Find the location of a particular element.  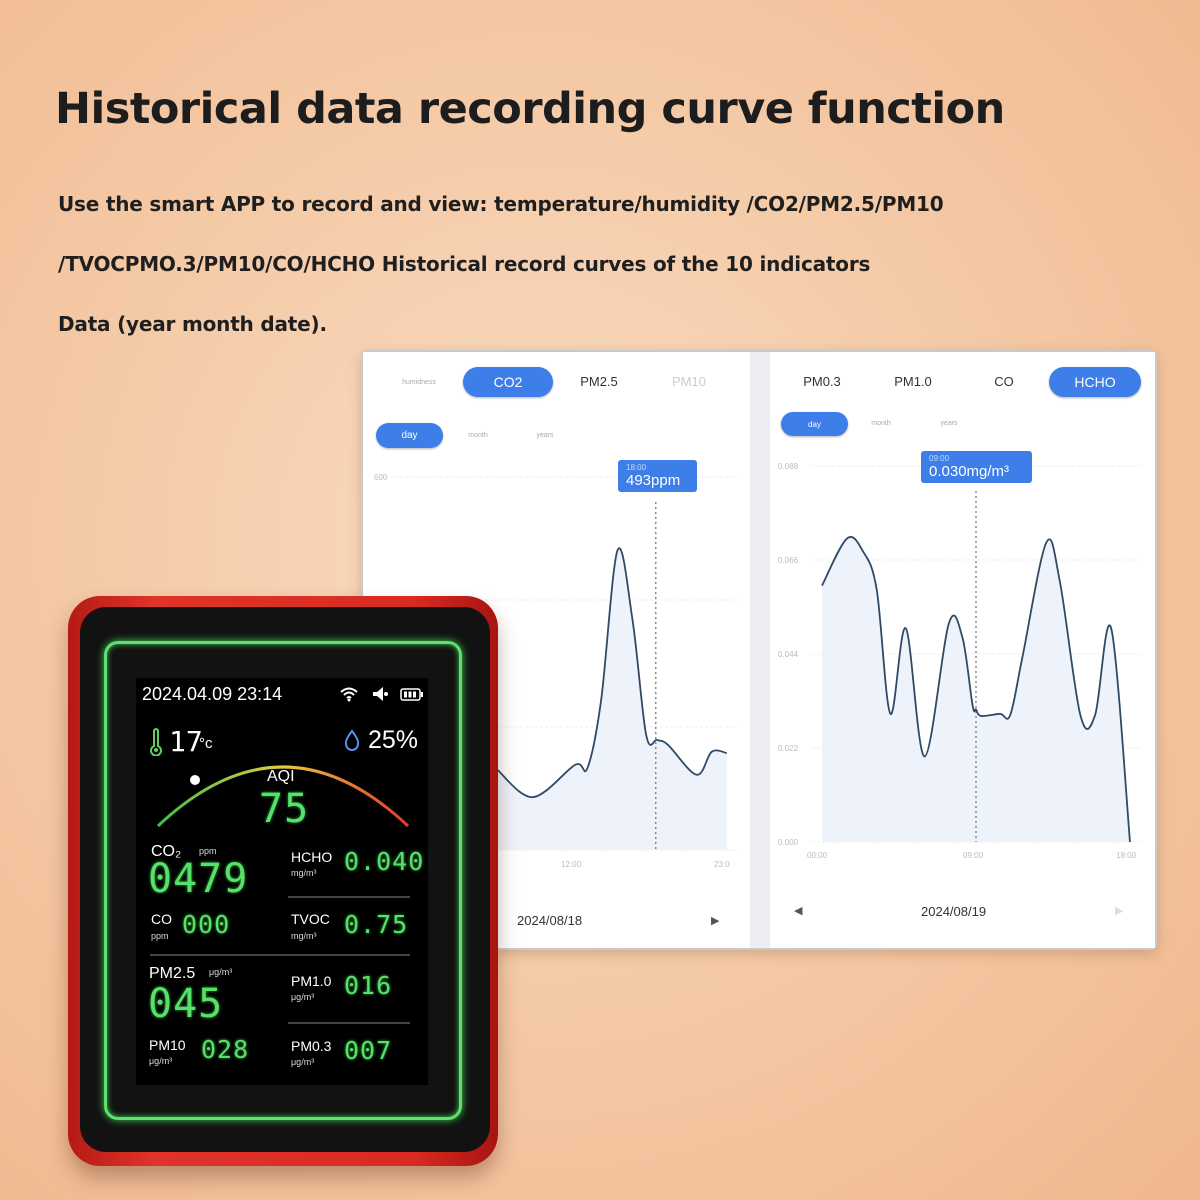

co2-label: CO₂ is located at coordinates (166, 851).